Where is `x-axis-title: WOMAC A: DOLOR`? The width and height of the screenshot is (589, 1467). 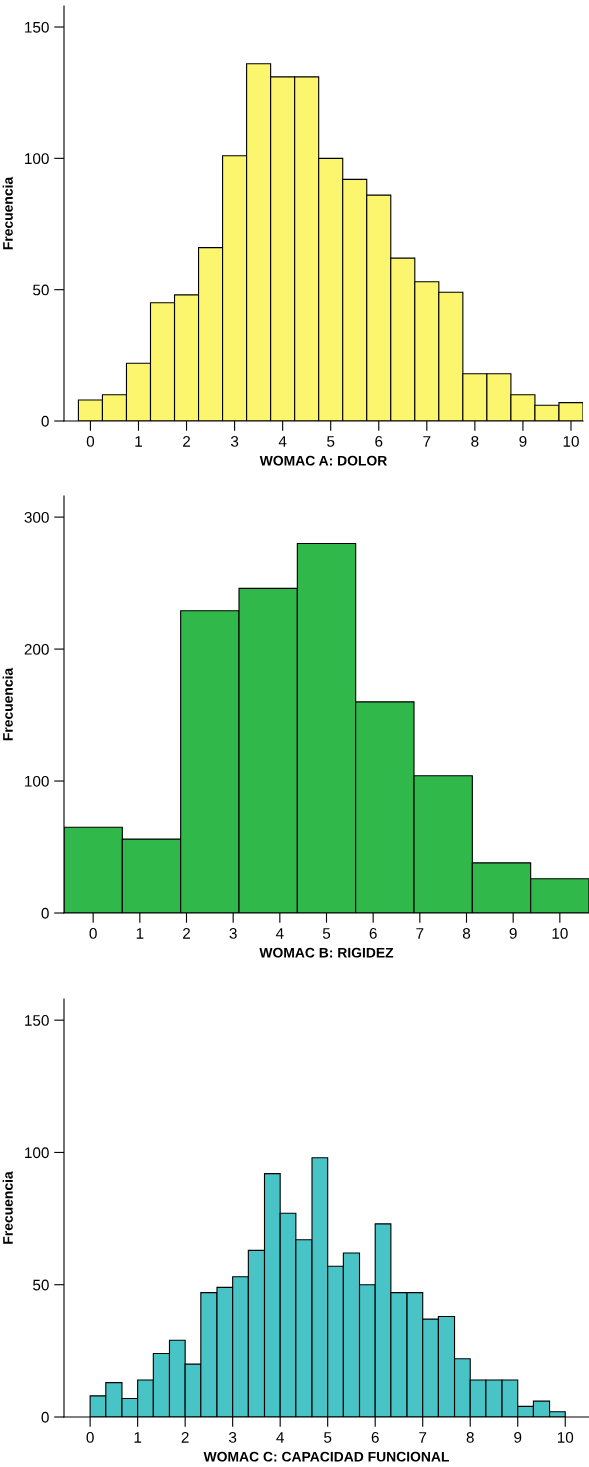 x-axis-title: WOMAC A: DOLOR is located at coordinates (323, 460).